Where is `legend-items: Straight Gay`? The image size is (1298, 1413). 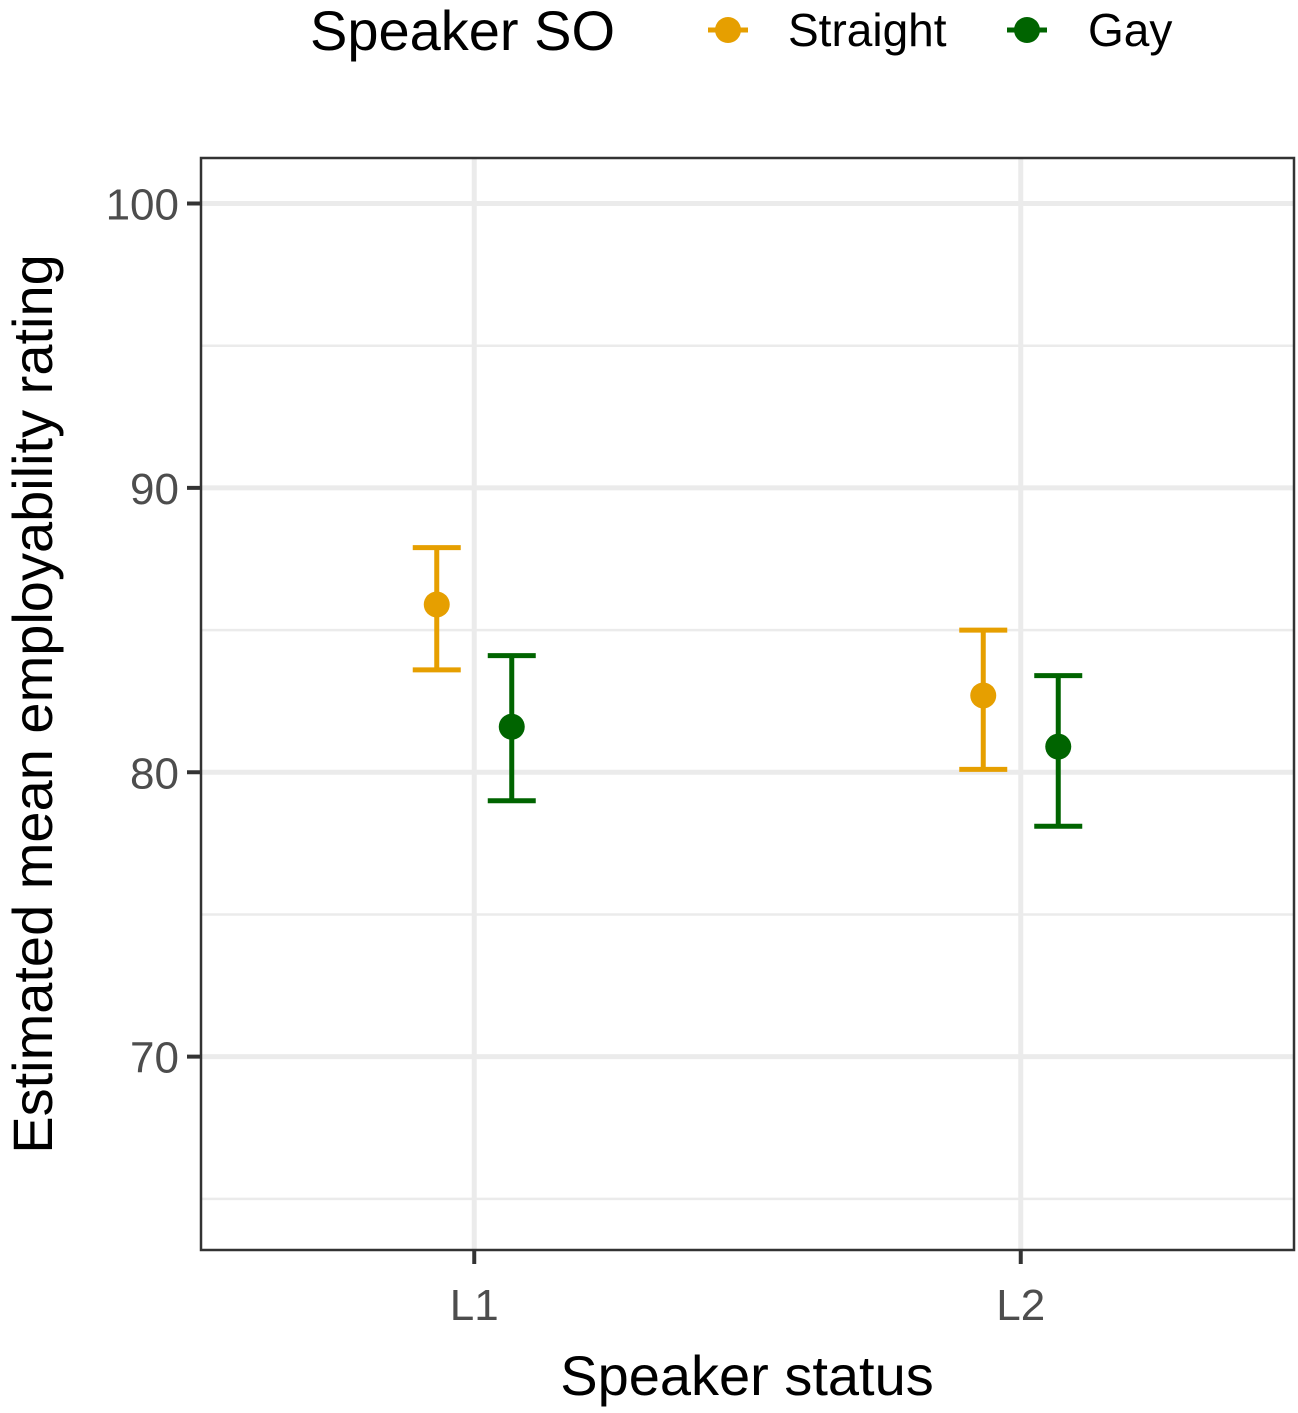
legend-items: Straight Gay is located at coordinates (940, 30).